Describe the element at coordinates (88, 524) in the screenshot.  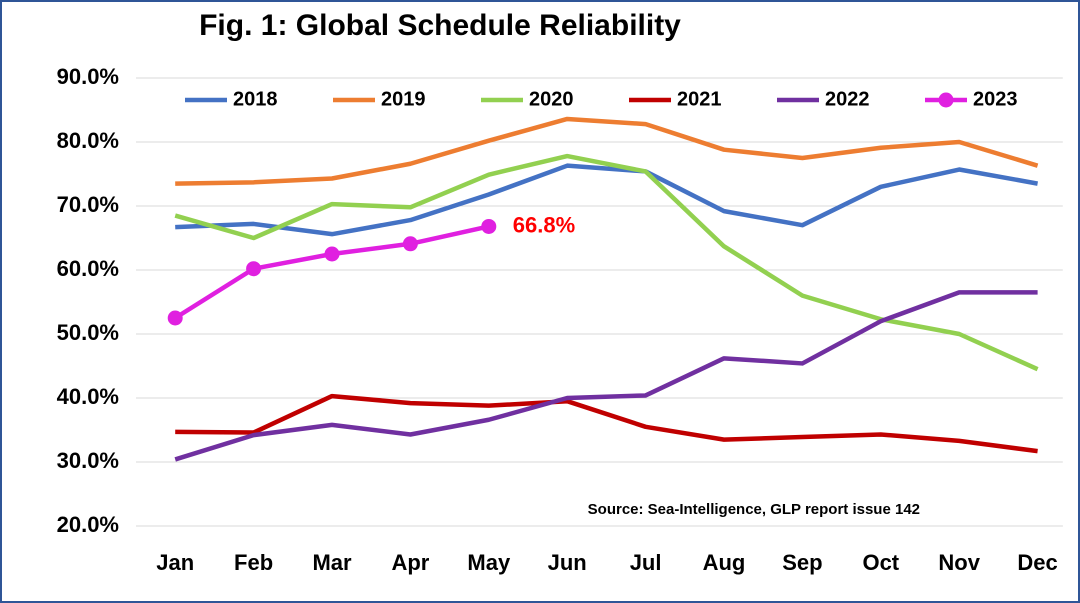
I see `y-tick-label: 20.0%` at that location.